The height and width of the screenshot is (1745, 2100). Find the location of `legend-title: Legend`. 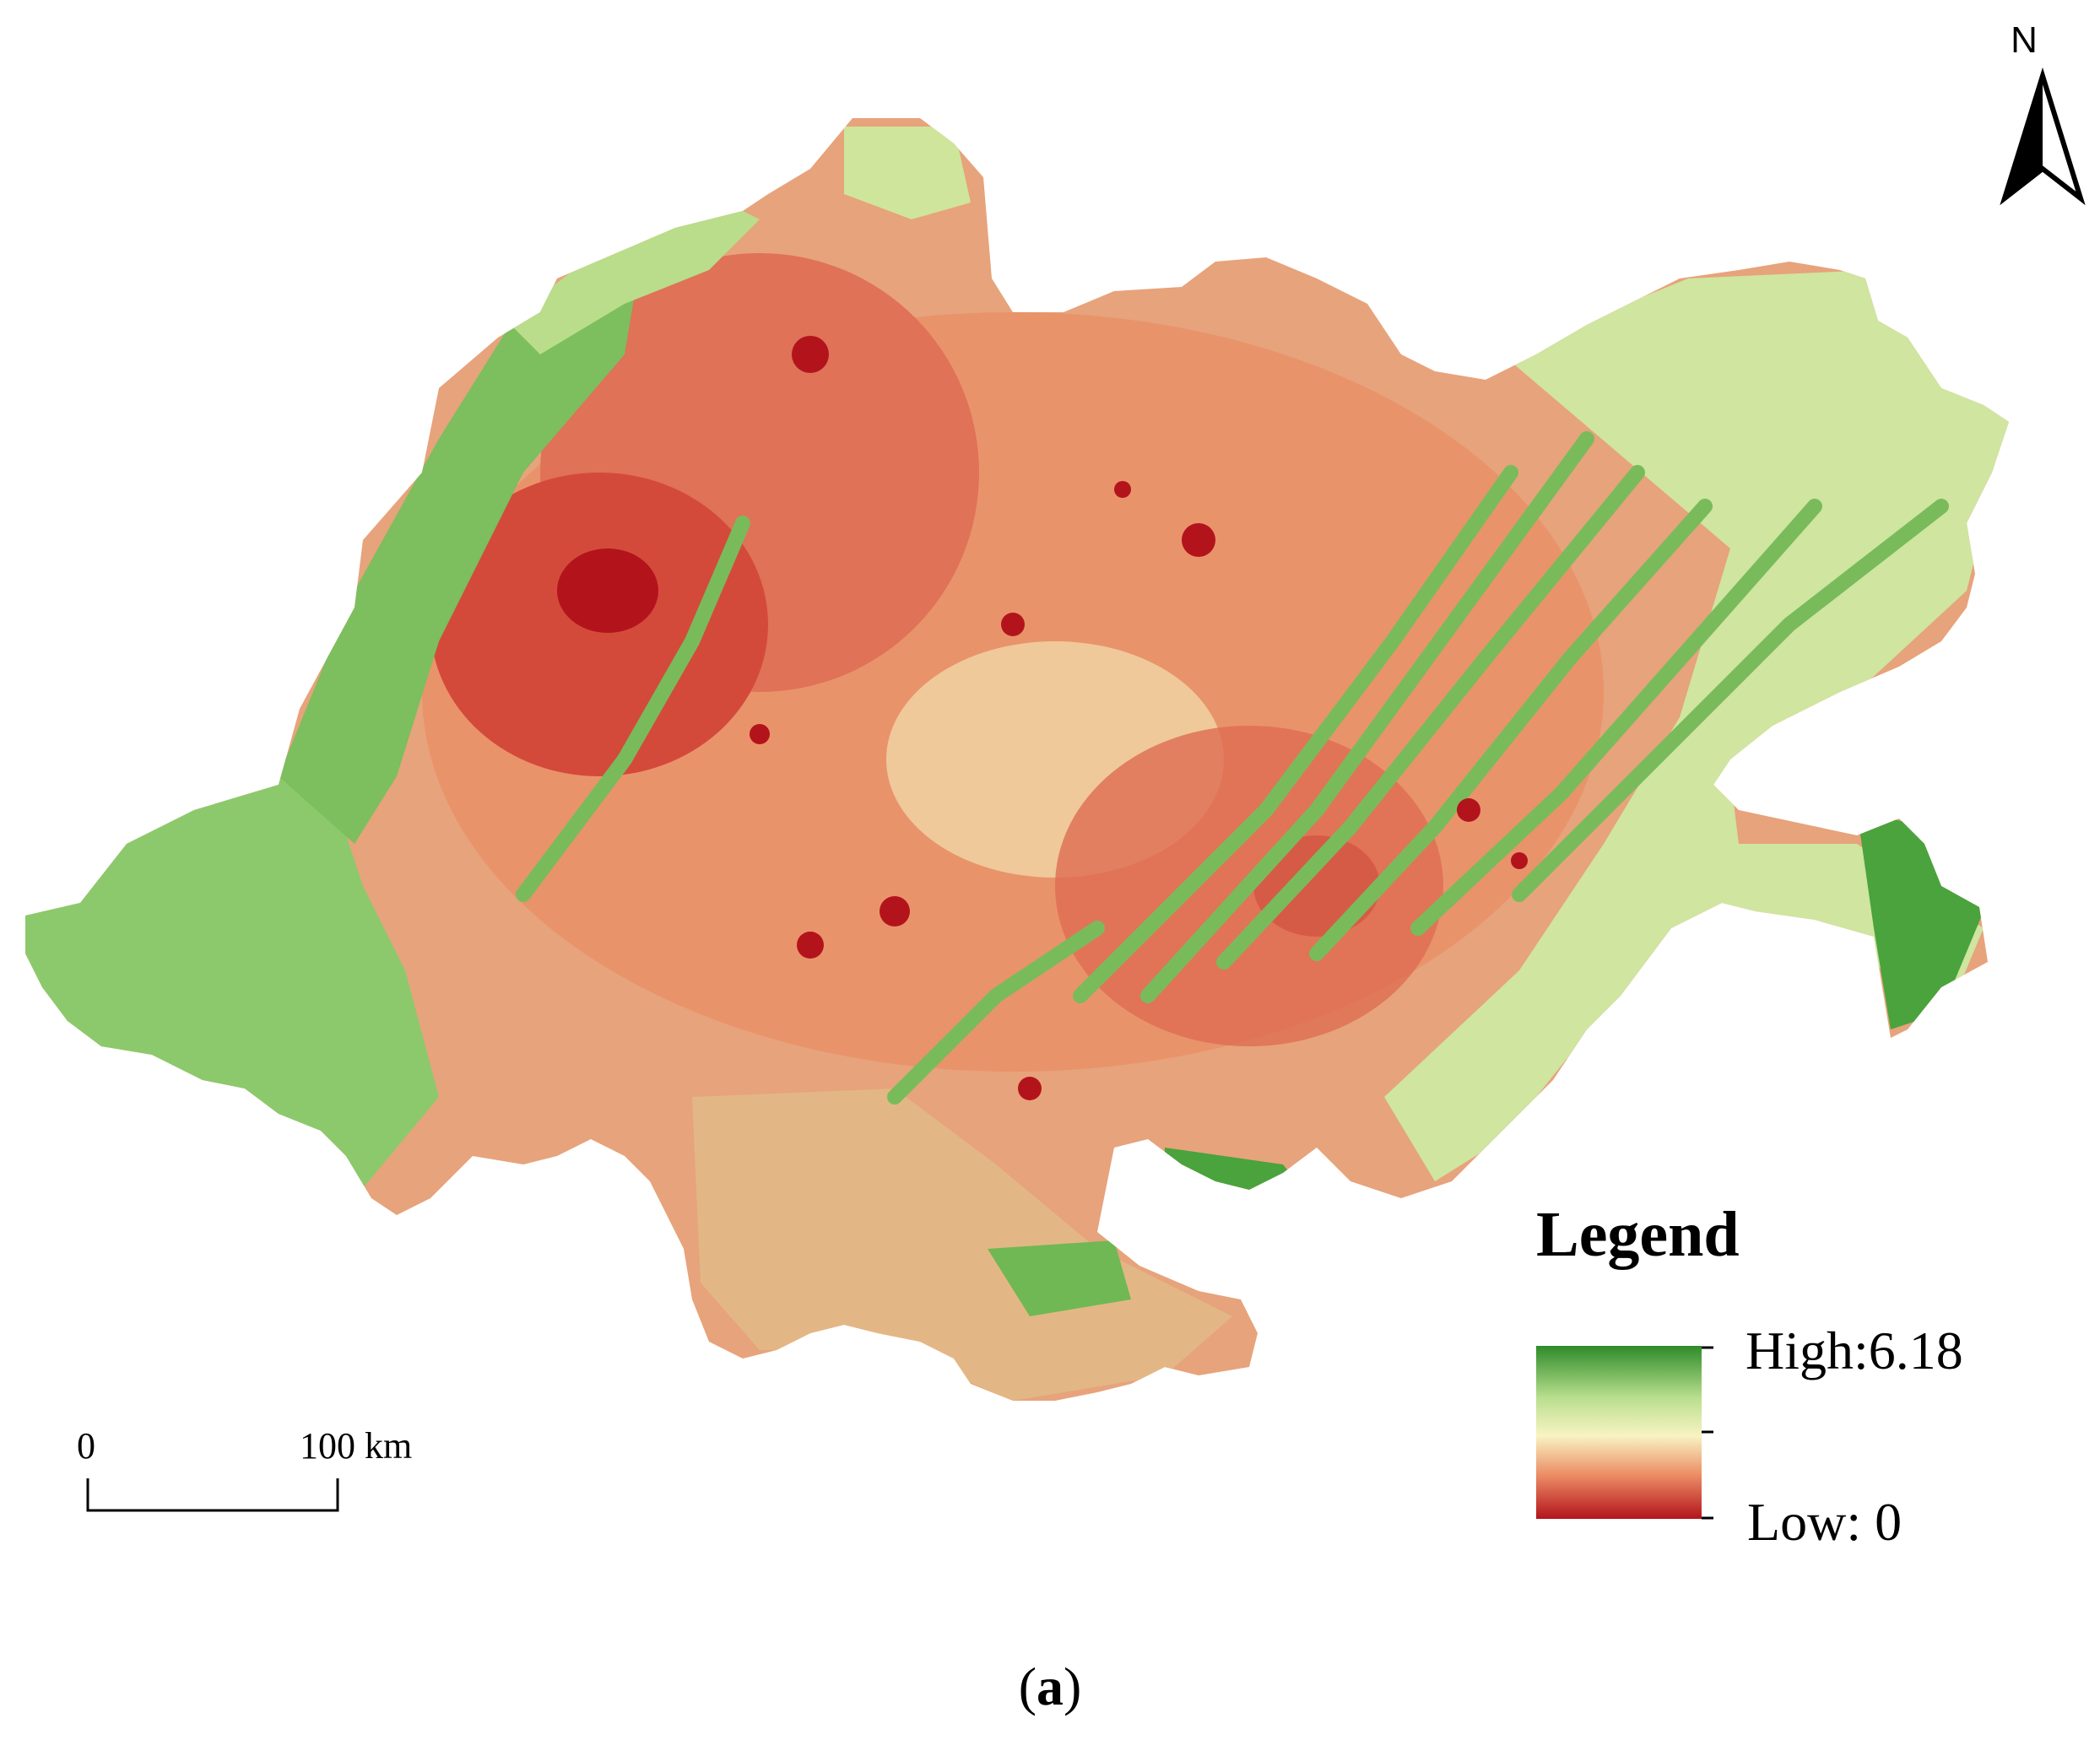

legend-title: Legend is located at coordinates (1638, 1234).